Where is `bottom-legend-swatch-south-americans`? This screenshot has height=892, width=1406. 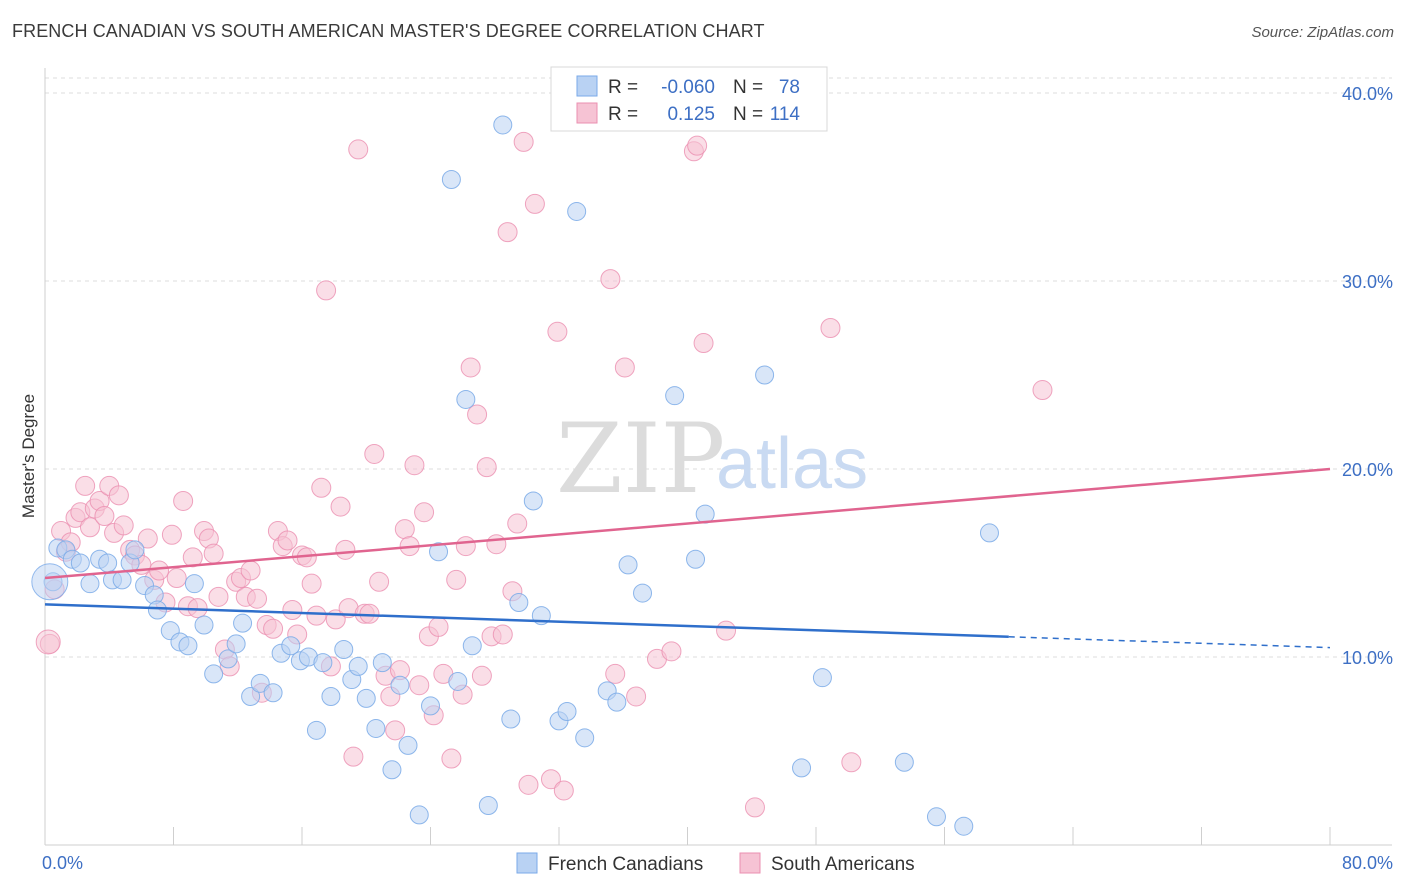 bottom-legend-swatch-south-americans is located at coordinates (750, 863).